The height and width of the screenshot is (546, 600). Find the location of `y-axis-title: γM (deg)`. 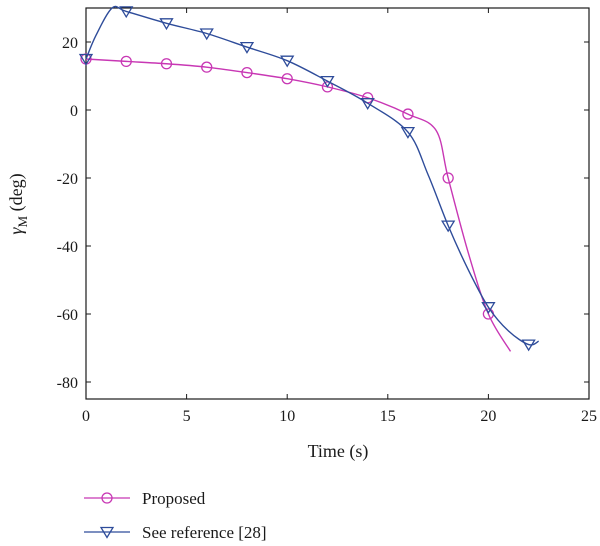

y-axis-title: γM (deg) is located at coordinates (18, 203).